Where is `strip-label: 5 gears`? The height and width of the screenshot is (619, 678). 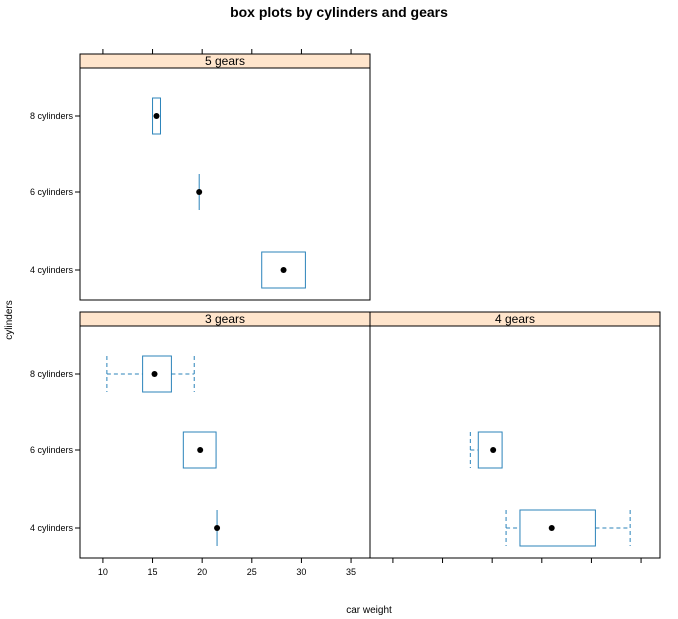 strip-label: 5 gears is located at coordinates (225, 61).